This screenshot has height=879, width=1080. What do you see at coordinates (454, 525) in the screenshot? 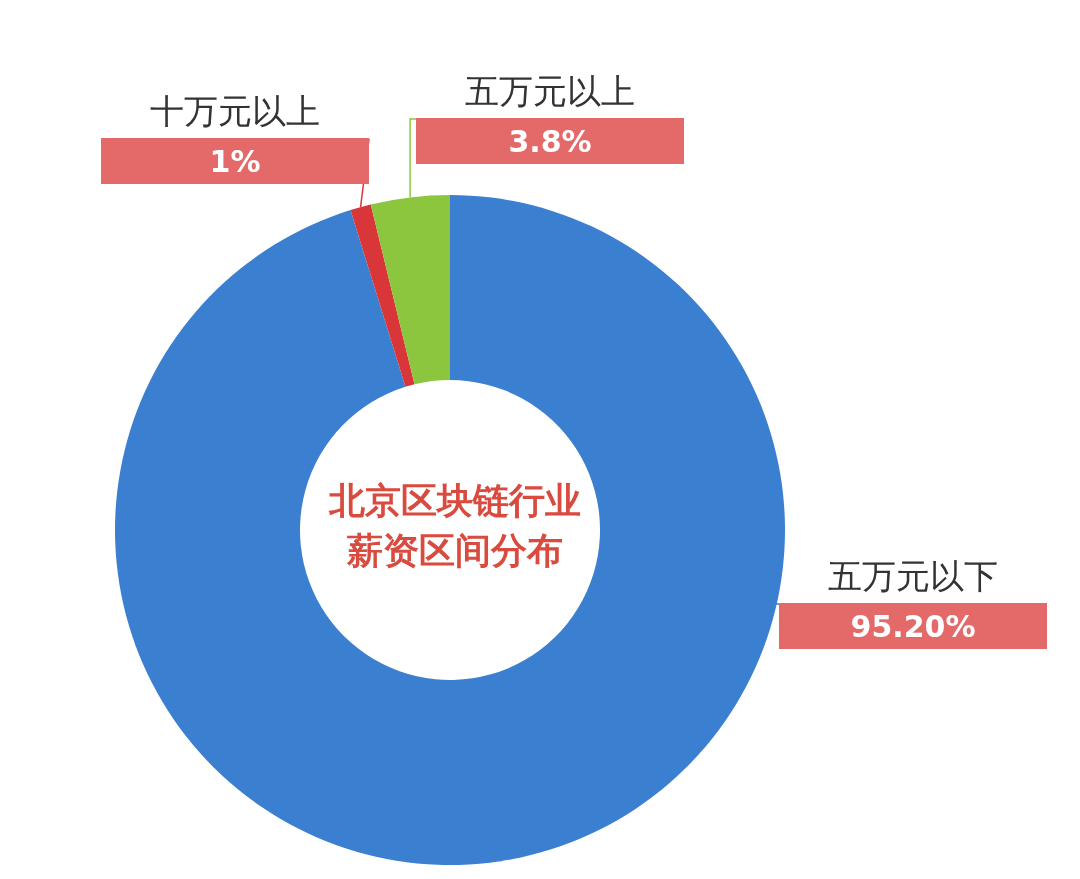
I see `text: 北京区块链行业薪资区间分布` at bounding box center [454, 525].